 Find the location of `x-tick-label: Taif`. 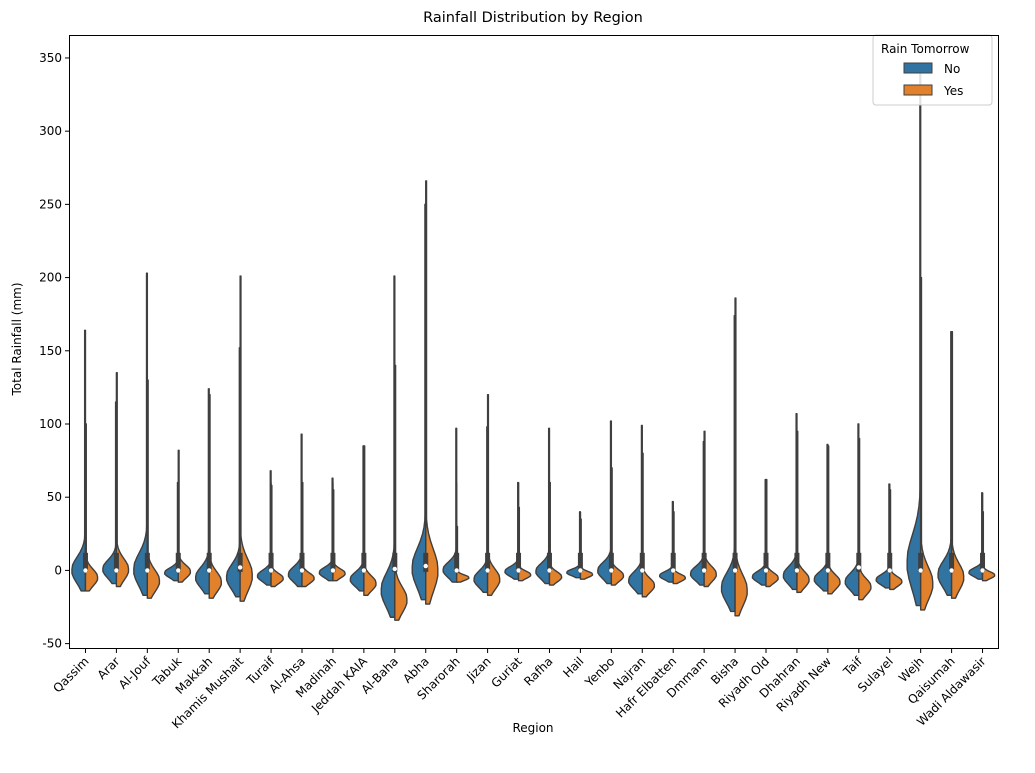

x-tick-label: Taif is located at coordinates (852, 666).